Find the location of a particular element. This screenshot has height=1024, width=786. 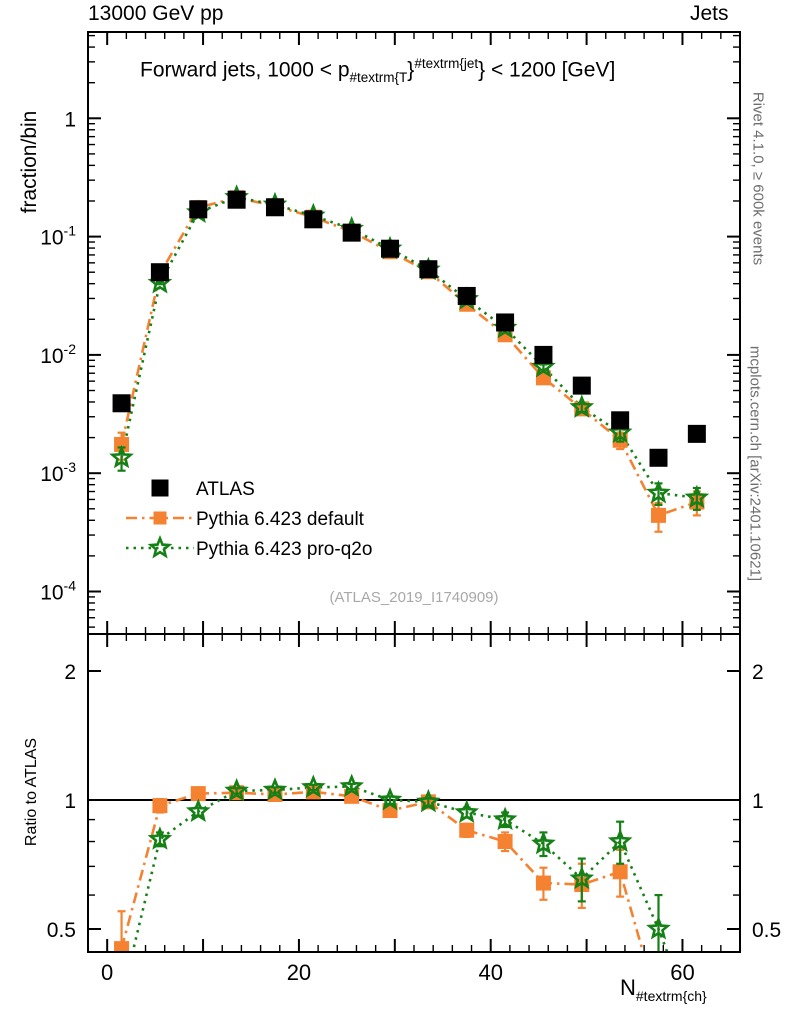

main-ytick-label: 10⁻¹ is located at coordinates (58, 236).